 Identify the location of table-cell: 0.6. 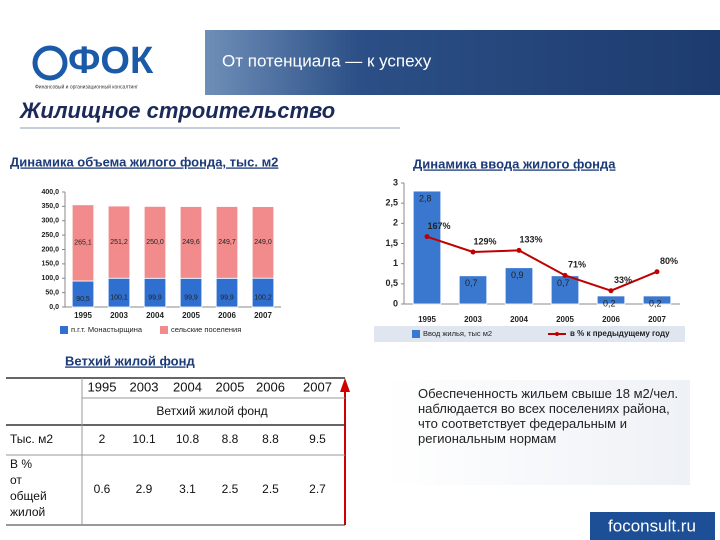
(102, 489).